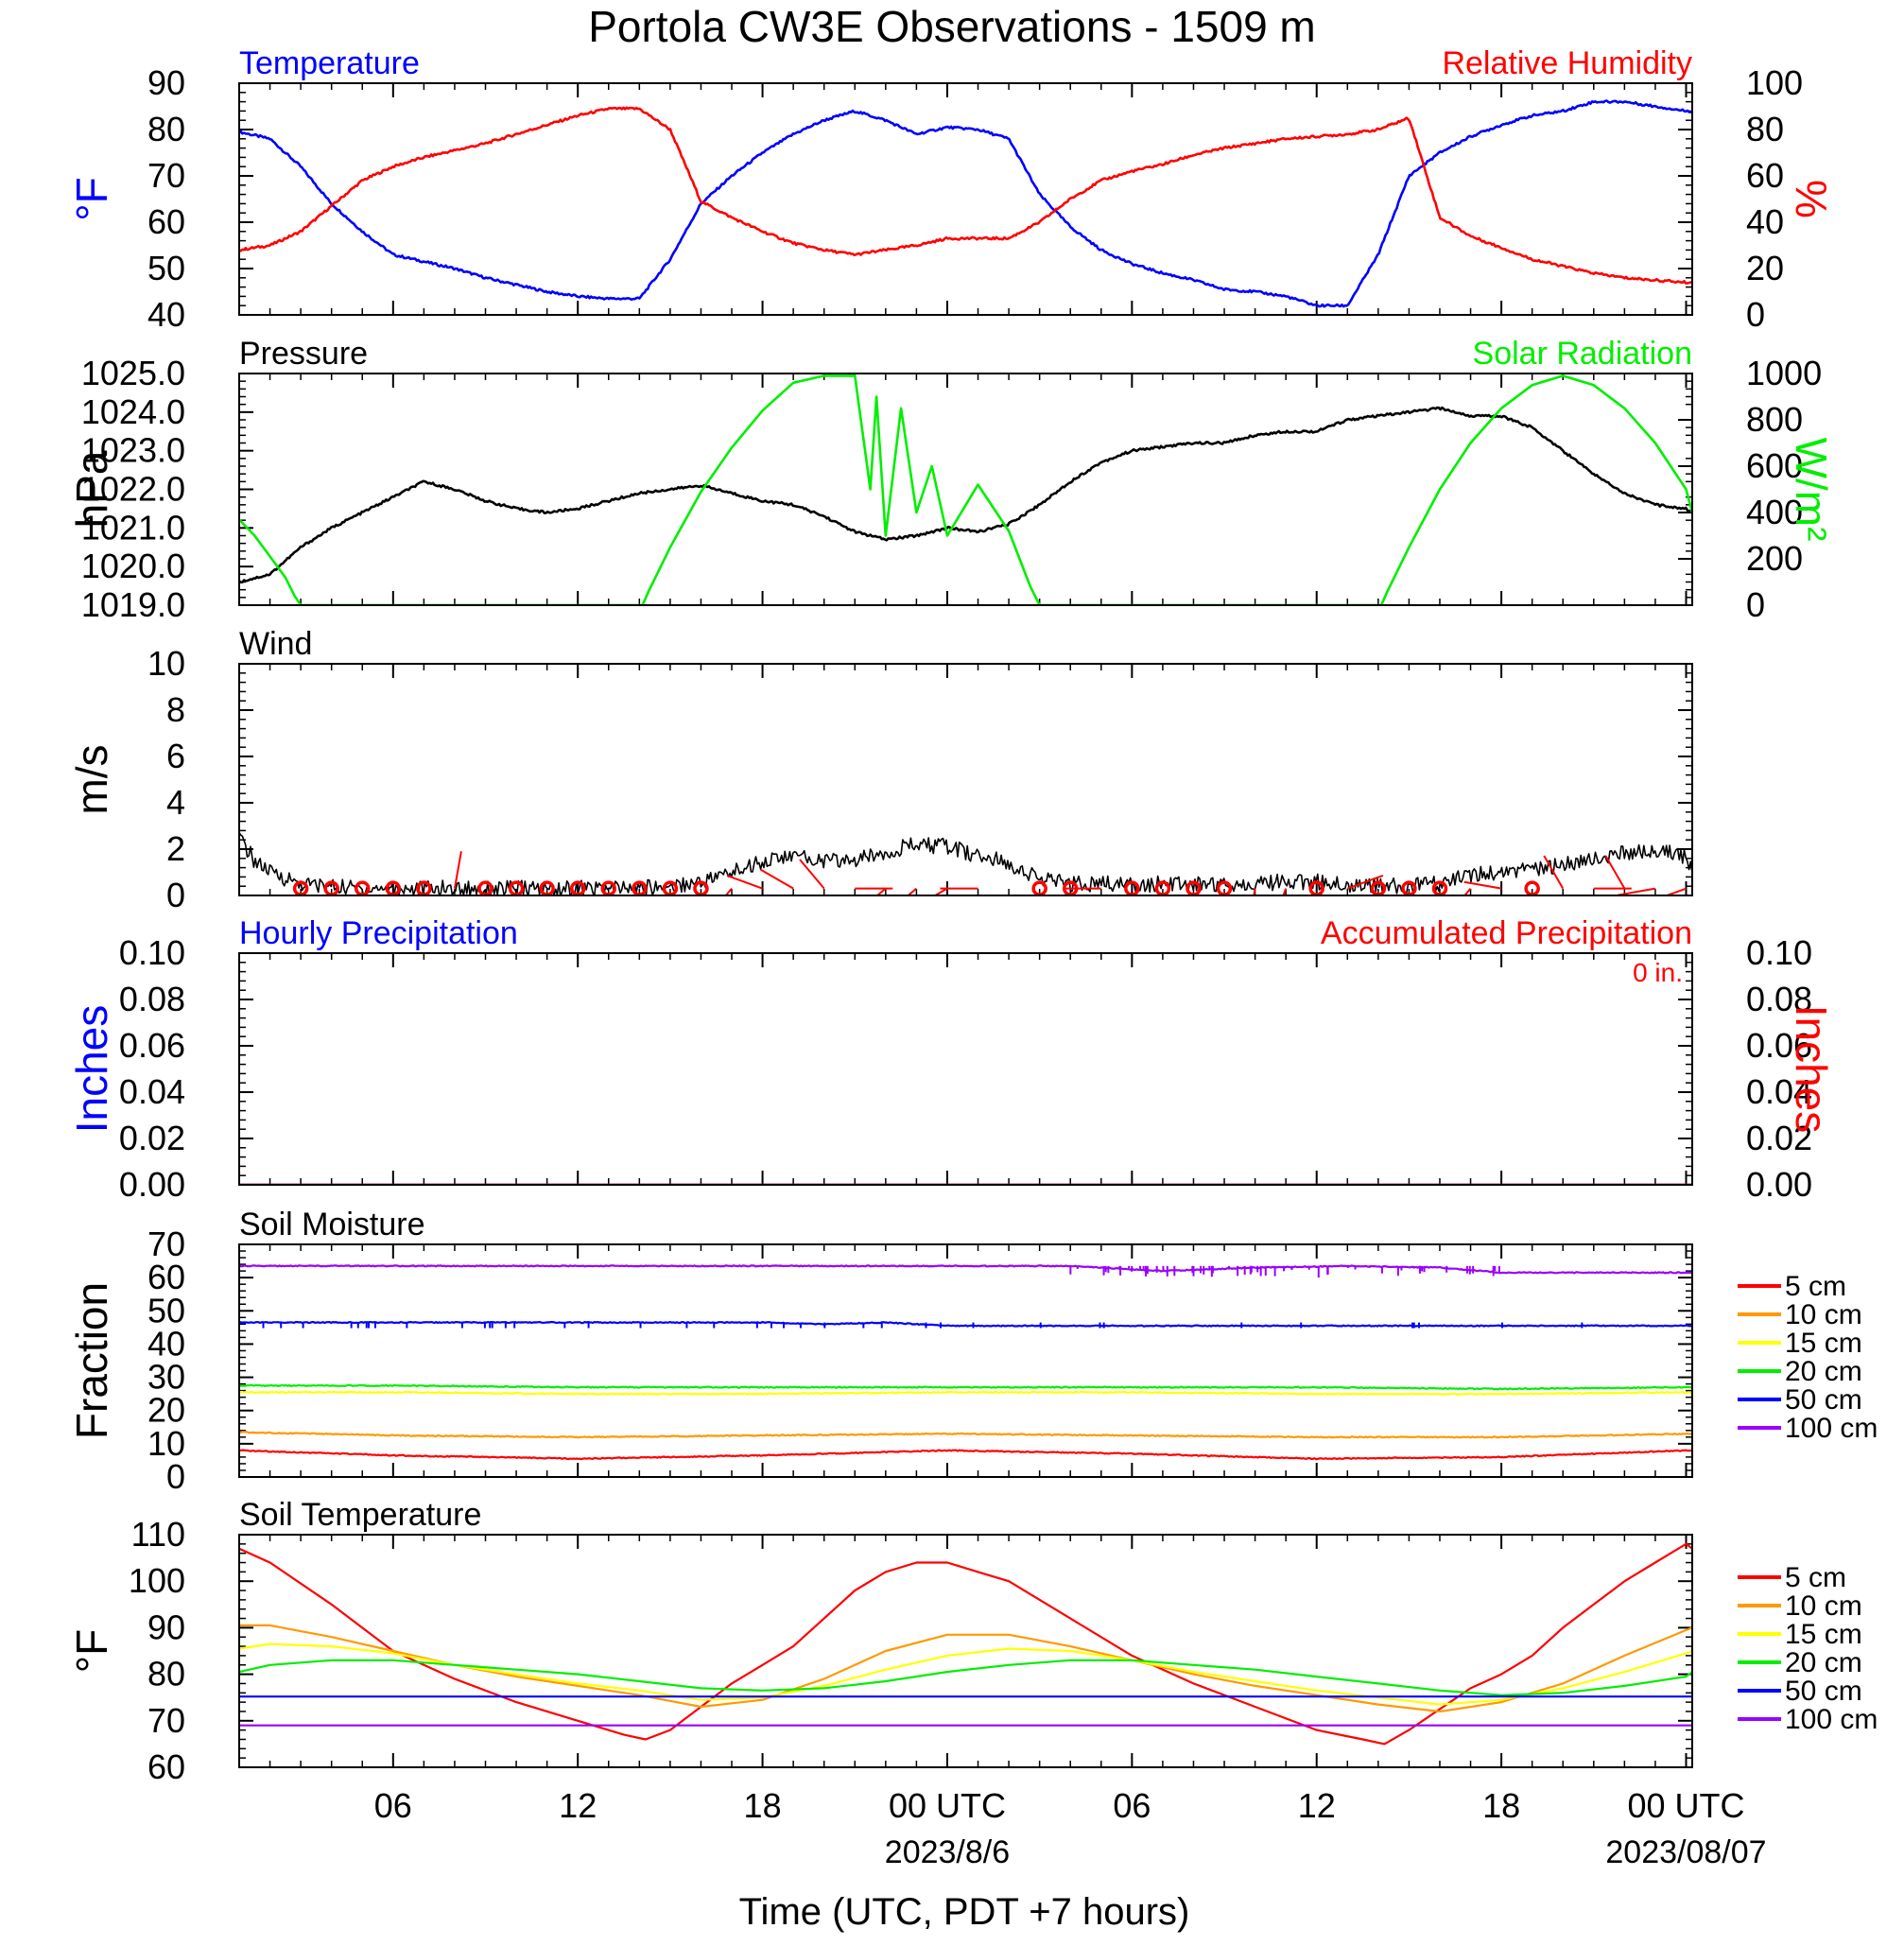 The height and width of the screenshot is (1946, 1904). What do you see at coordinates (92, 1070) in the screenshot?
I see `y-axis-label-left: Inches` at bounding box center [92, 1070].